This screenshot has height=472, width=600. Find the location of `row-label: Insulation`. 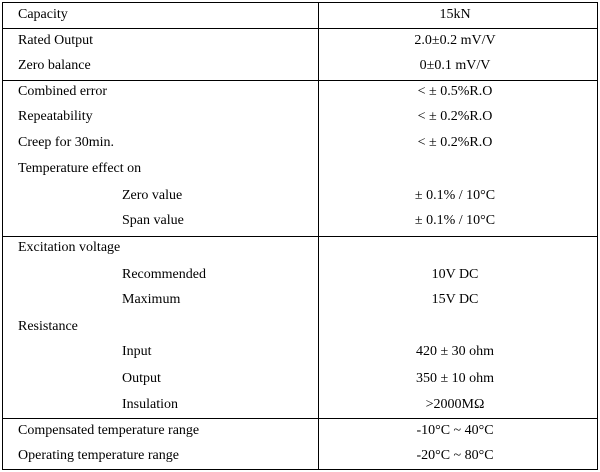

row-label: Insulation is located at coordinates (150, 404).